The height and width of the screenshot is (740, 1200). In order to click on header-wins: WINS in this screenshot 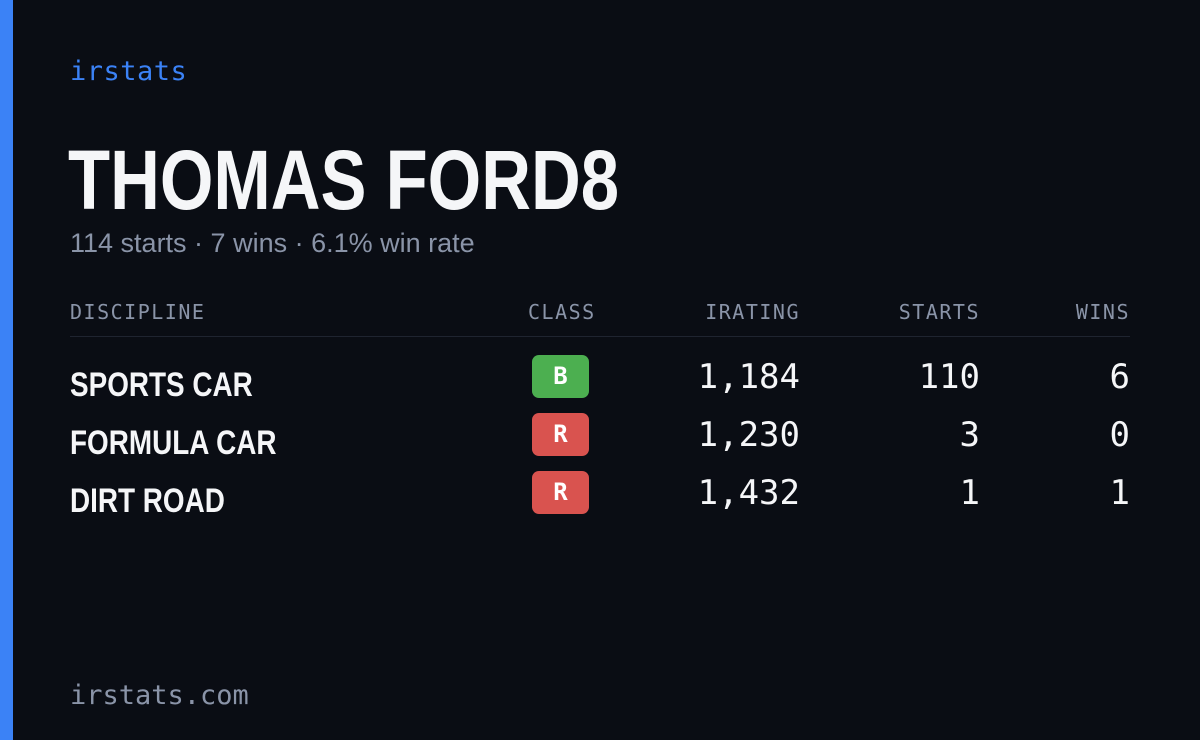, I will do `click(1102, 312)`.